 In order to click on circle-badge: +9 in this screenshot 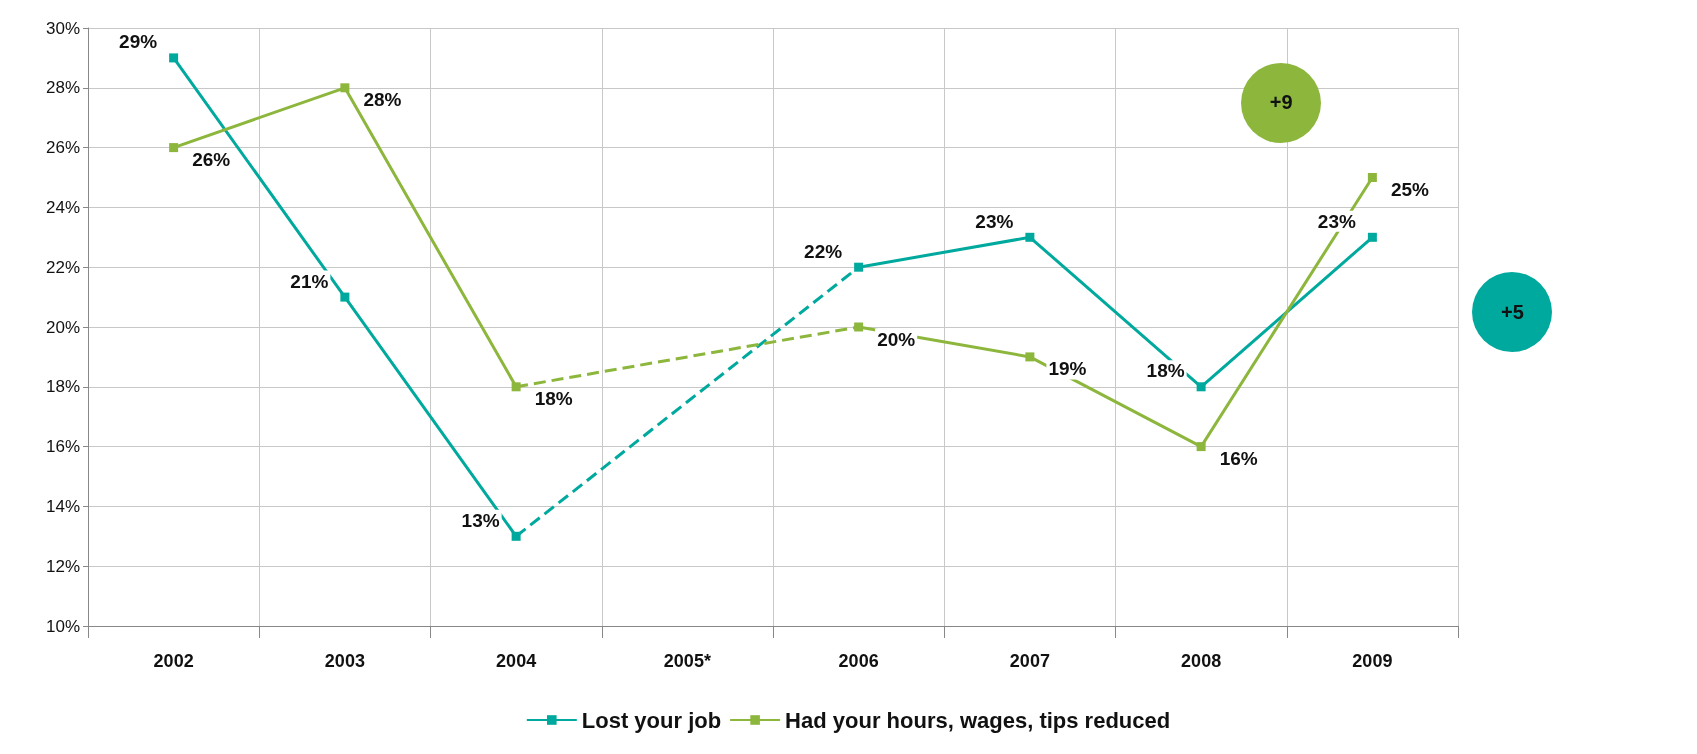, I will do `click(1281, 102)`.